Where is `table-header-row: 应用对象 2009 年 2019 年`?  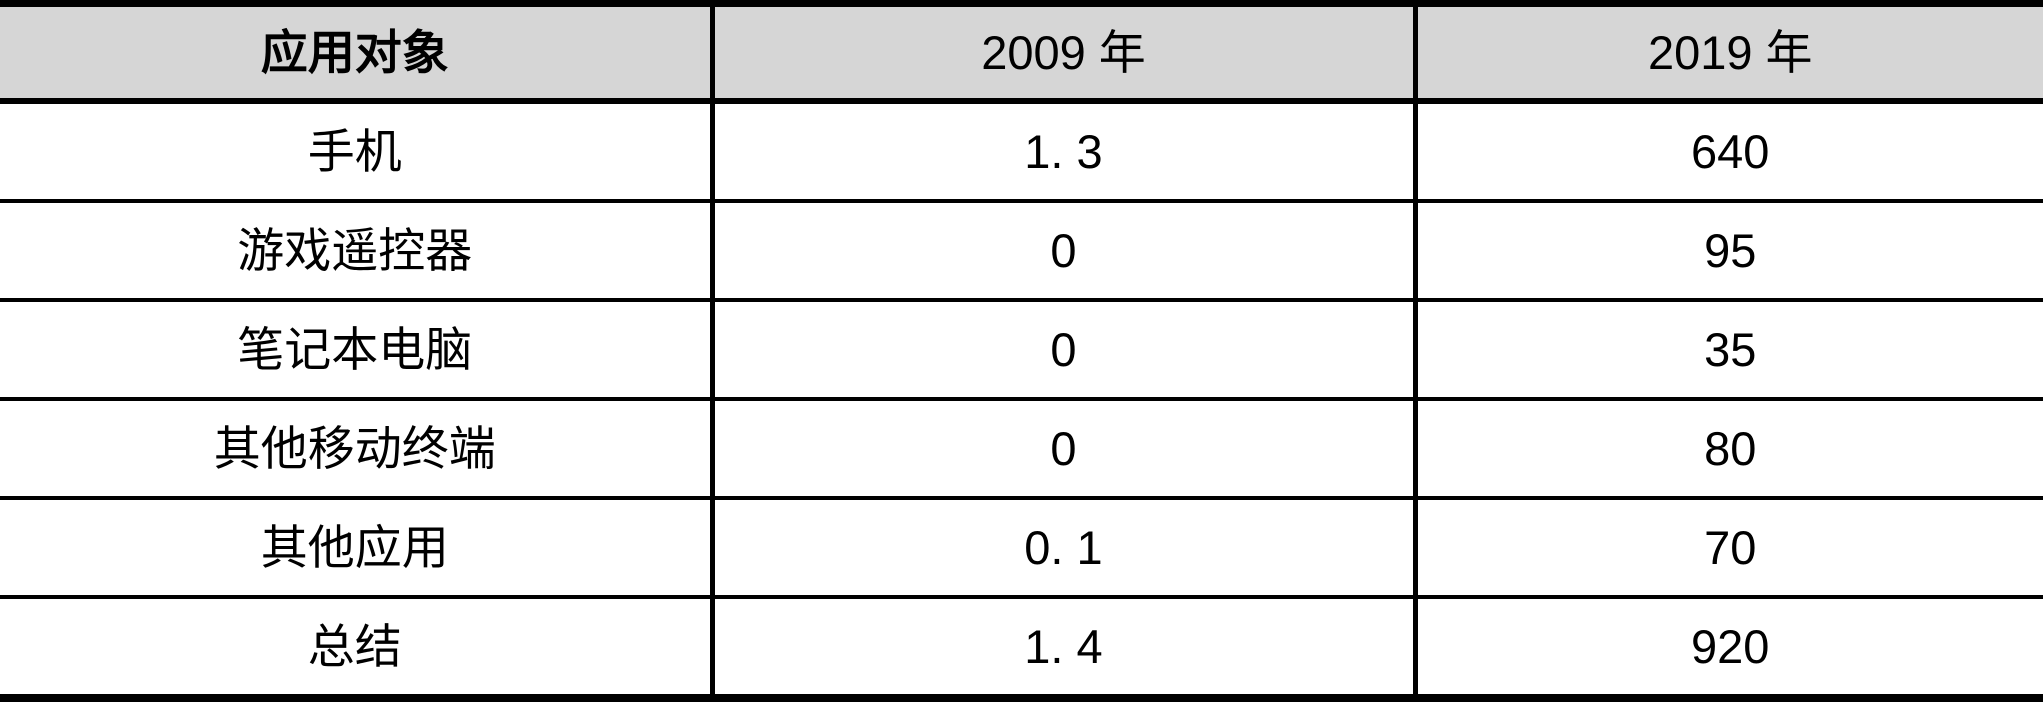
table-header-row: 应用对象 2009 年 2019 年 is located at coordinates (1021, 53).